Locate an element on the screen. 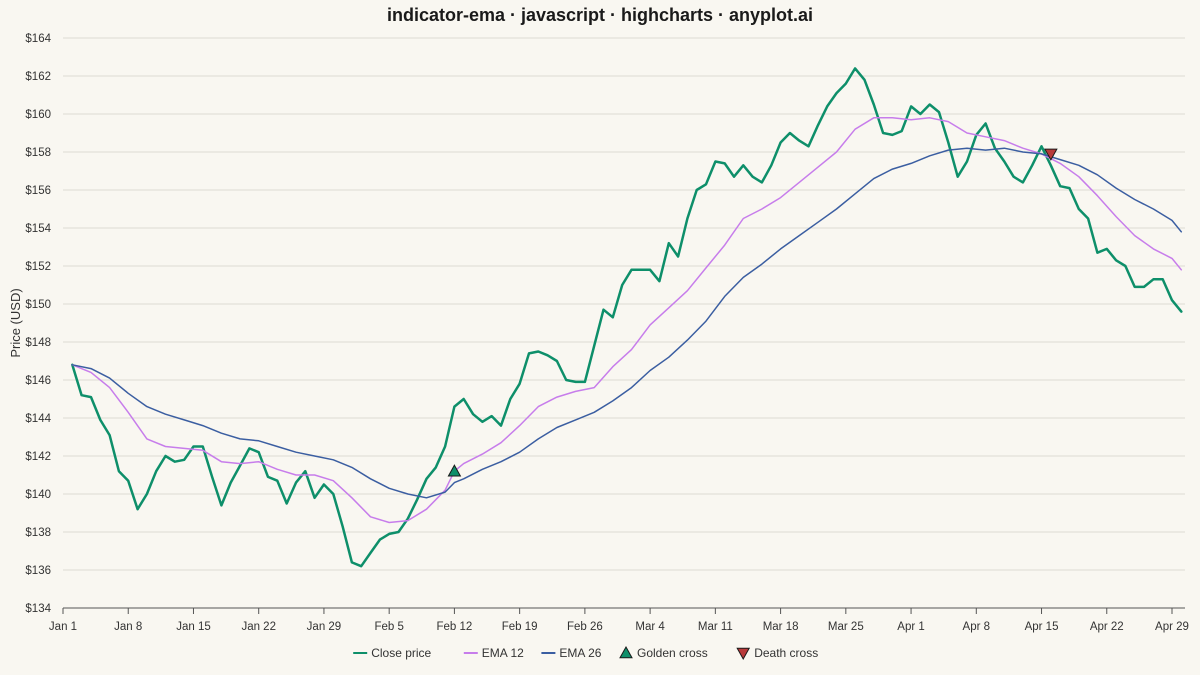 The image size is (1200, 675). y-tick-label: $134 is located at coordinates (38, 609).